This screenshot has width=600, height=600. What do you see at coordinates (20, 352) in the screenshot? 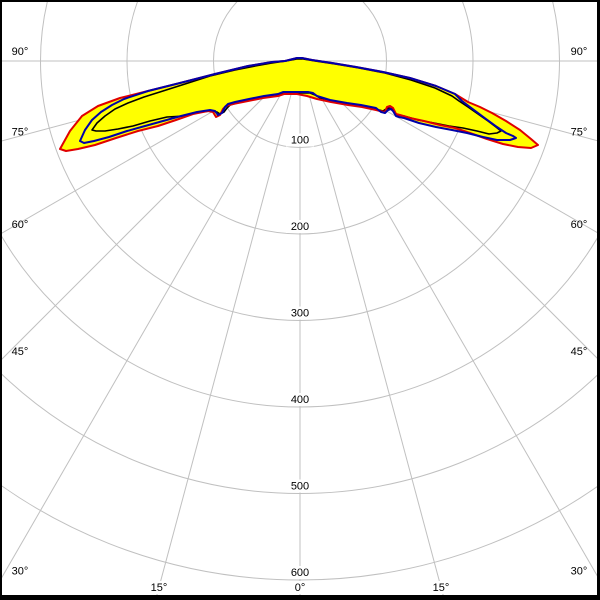
I see `angle-label-left: 45°` at bounding box center [20, 352].